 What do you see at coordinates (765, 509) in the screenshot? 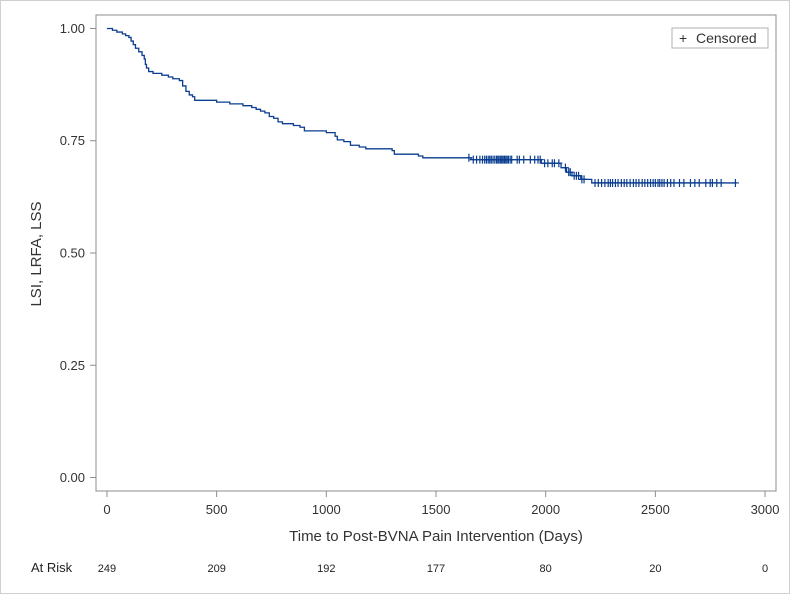
I see `x-tick-label: 3000` at bounding box center [765, 509].